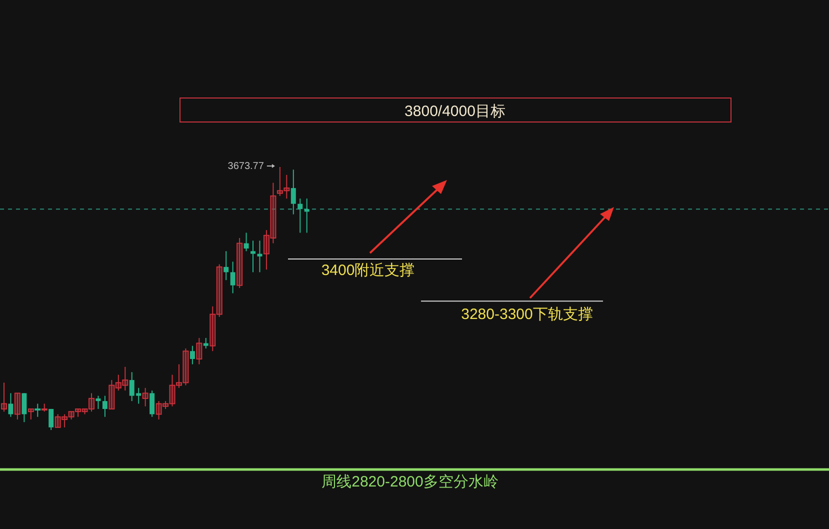 This screenshot has width=829, height=529. I want to click on annotation: 3673.77, so click(246, 166).